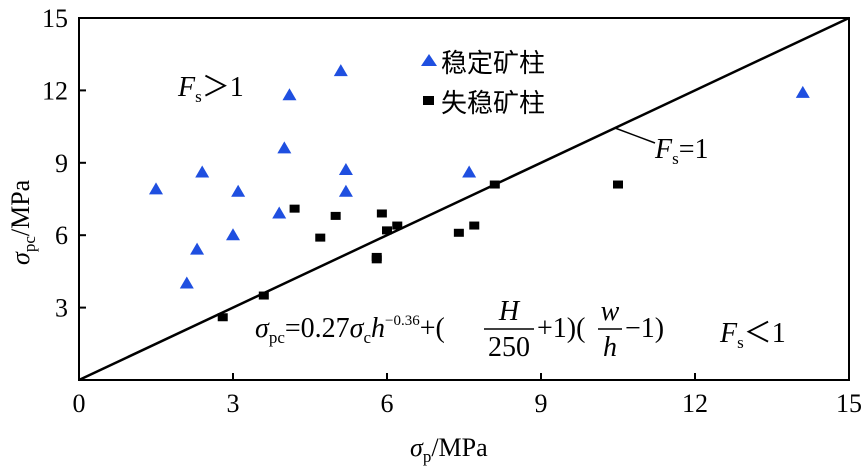  Describe the element at coordinates (467, 395) in the screenshot. I see `x-axis-ticks: 0 3 6 9 12 15` at that location.